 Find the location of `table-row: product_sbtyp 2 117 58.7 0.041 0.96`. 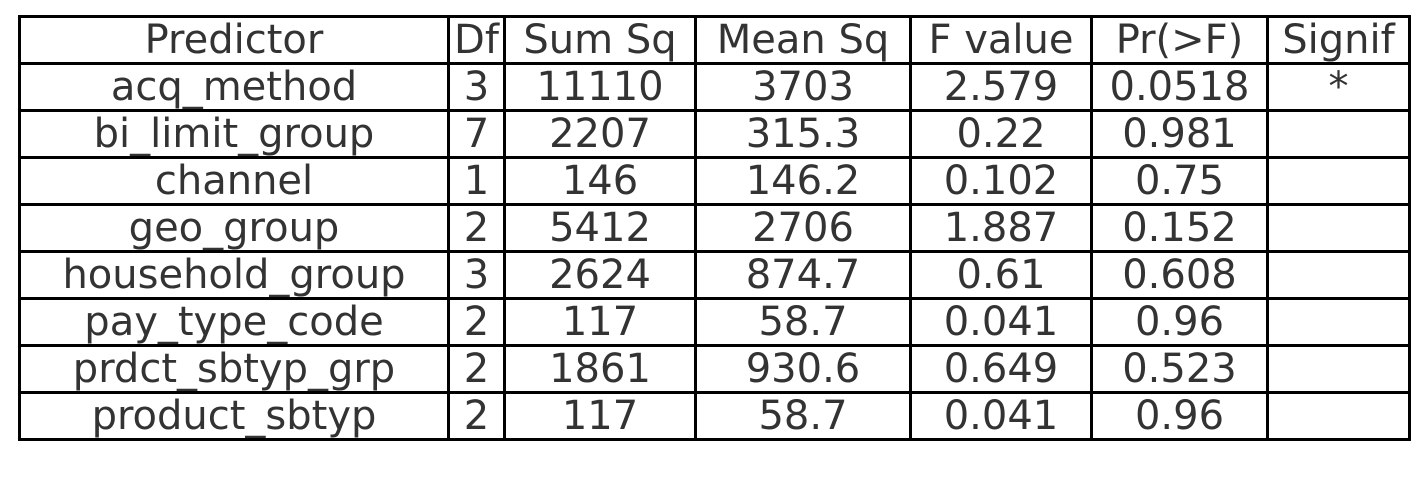

table-row: product_sbtyp 2 117 58.7 0.041 0.96 is located at coordinates (714, 416).